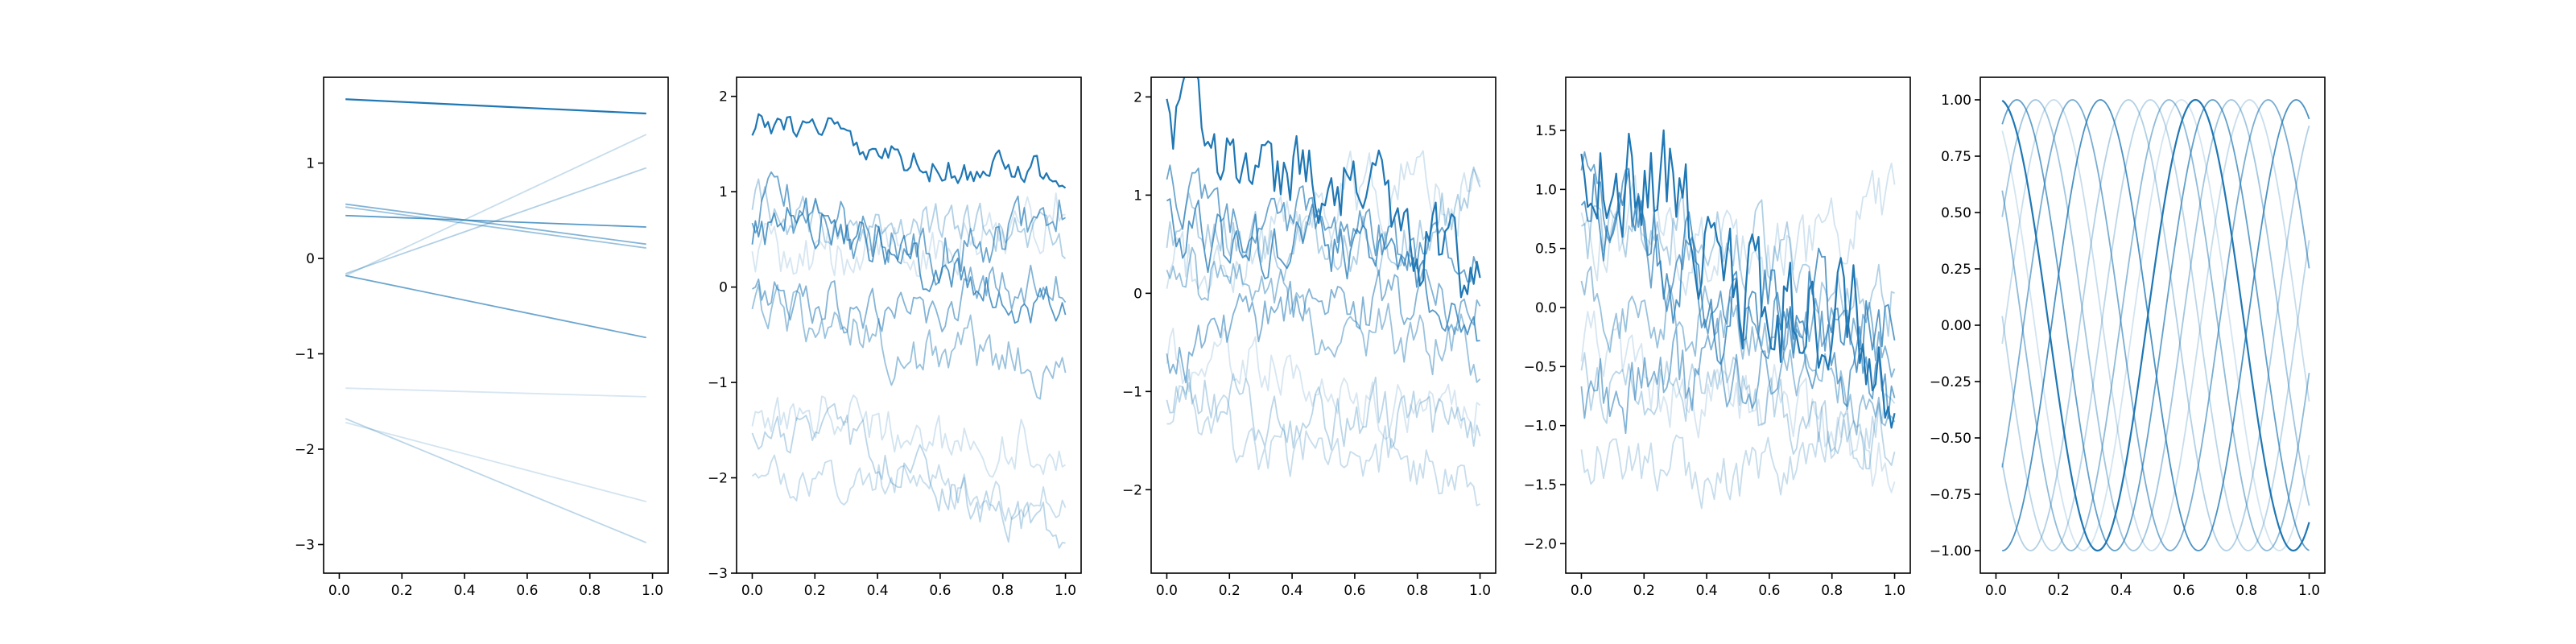 Image resolution: width=2576 pixels, height=644 pixels. Describe the element at coordinates (1956, 101) in the screenshot. I see `y-tick-label: 1.00` at that location.